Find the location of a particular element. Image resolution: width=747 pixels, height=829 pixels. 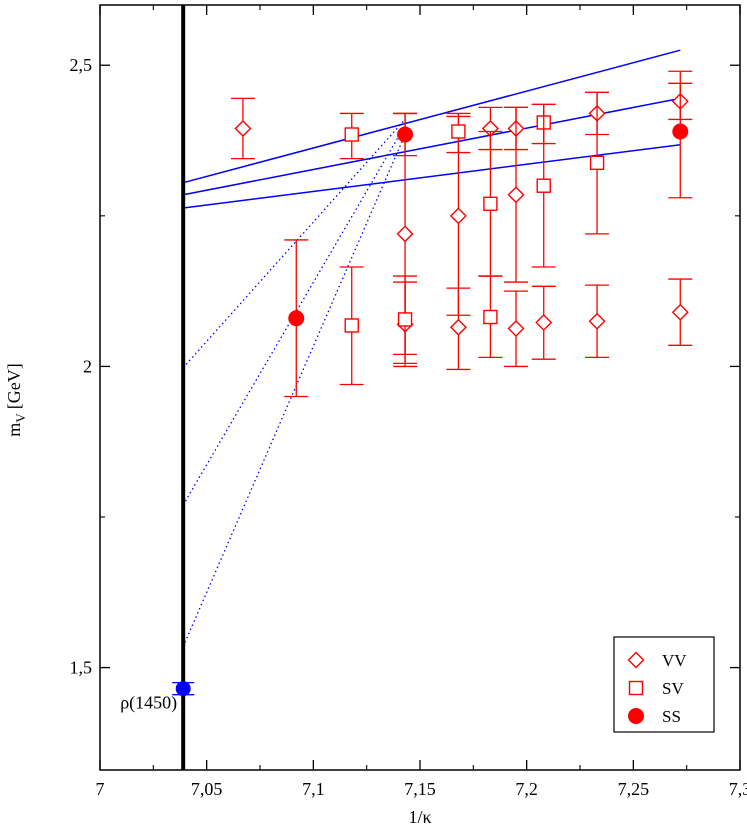

y-tick-label: 2,5 is located at coordinates (81, 65).